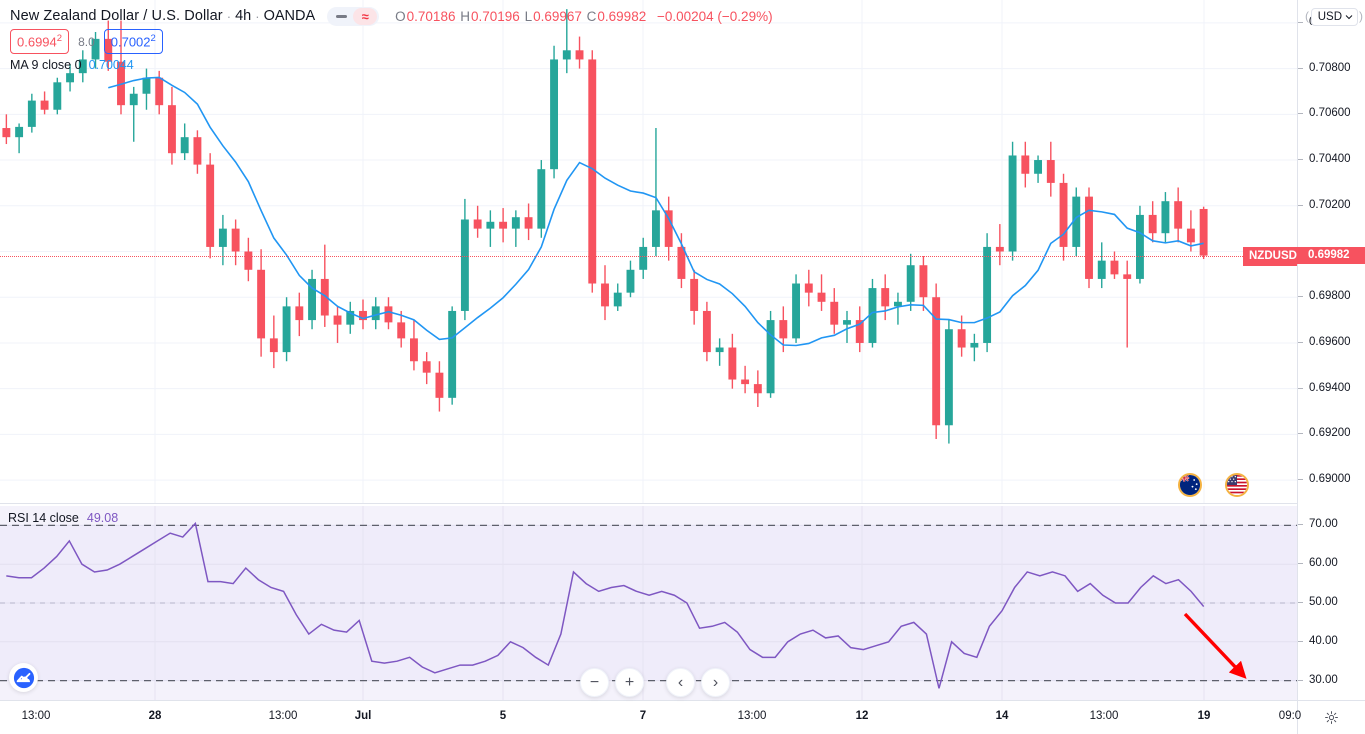  What do you see at coordinates (86, 41) in the screenshot?
I see `spread-value: 8.0` at bounding box center [86, 41].